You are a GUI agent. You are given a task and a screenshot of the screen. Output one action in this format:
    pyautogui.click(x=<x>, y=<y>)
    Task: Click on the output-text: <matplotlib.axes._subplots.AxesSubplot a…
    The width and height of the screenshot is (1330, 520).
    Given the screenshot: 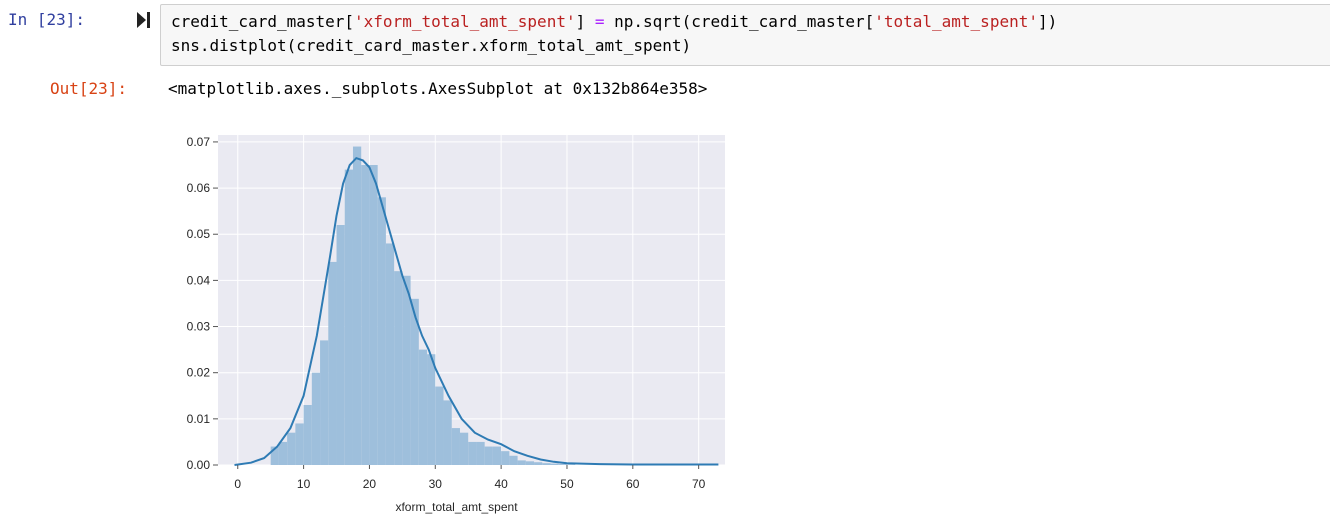 What is the action you would take?
    pyautogui.click(x=438, y=88)
    